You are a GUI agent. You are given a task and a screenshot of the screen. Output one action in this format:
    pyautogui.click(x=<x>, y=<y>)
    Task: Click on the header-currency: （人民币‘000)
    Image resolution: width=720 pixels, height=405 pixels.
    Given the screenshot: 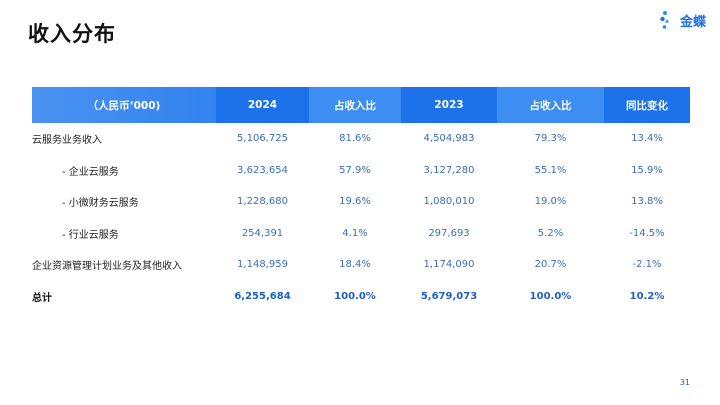 What is the action you would take?
    pyautogui.click(x=124, y=105)
    